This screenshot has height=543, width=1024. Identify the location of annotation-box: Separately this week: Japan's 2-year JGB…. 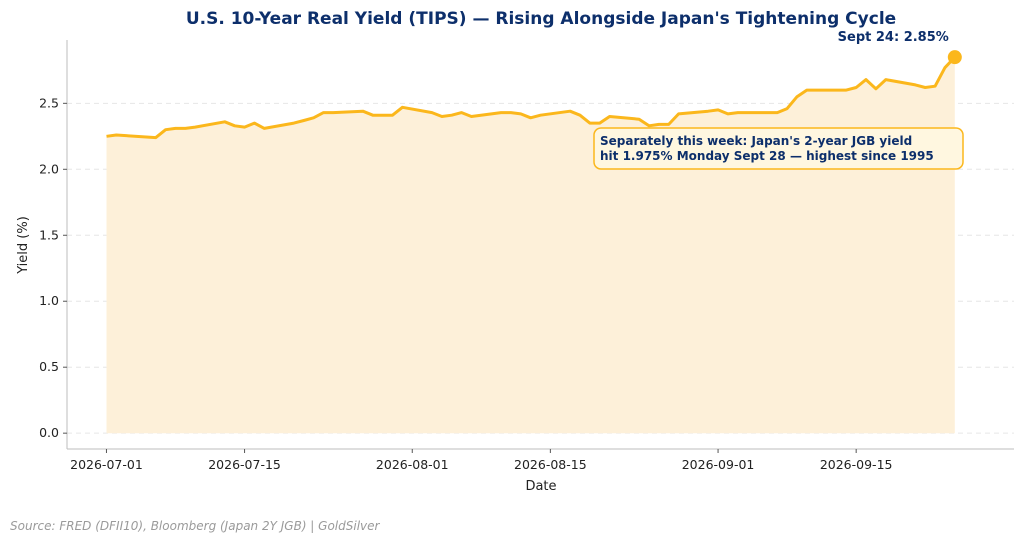
(778, 148).